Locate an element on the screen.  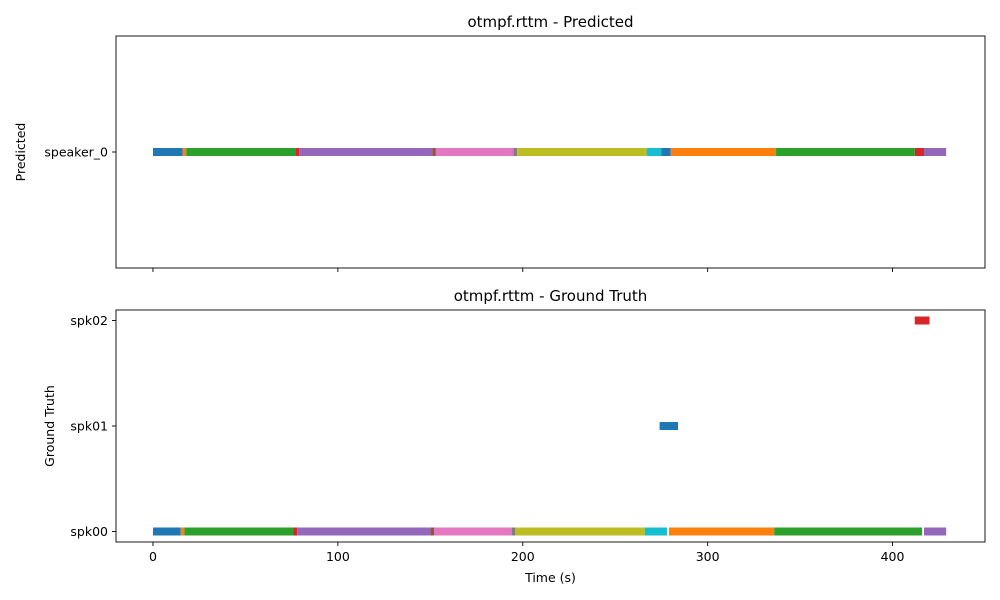
y-axis-label: Predicted is located at coordinates (20, 152).